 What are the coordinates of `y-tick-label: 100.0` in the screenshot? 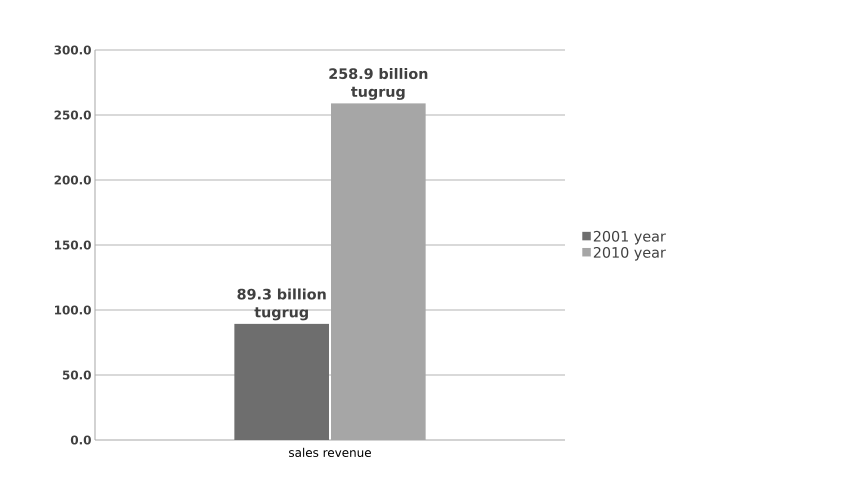 It's located at (73, 310).